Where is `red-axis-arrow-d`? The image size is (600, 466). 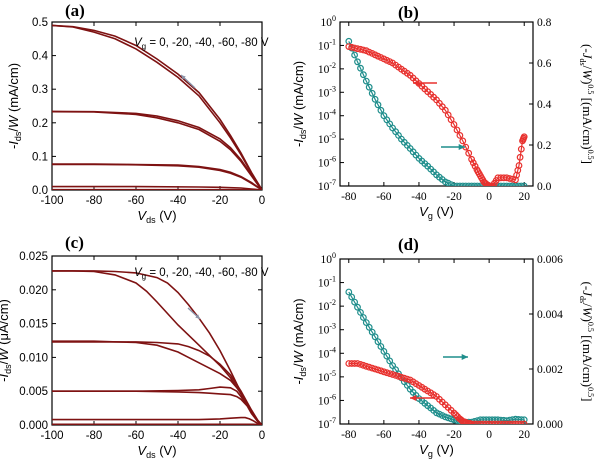 red-axis-arrow-d is located at coordinates (422, 398).